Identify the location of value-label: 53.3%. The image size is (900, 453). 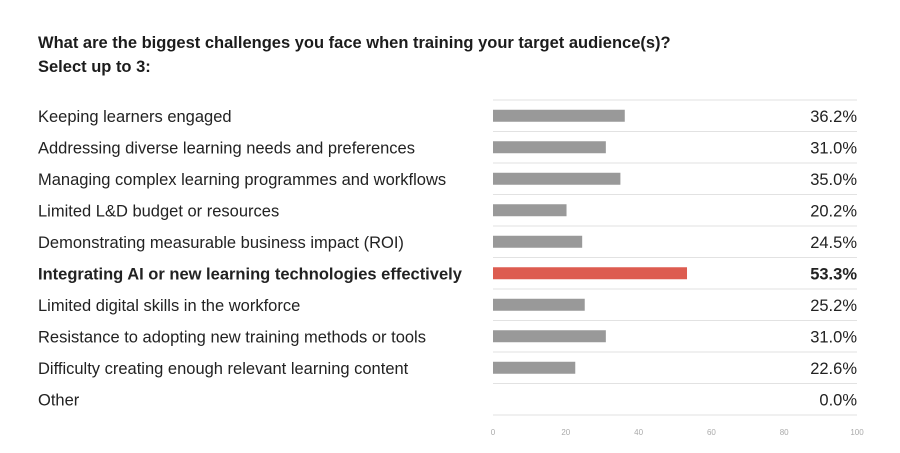
(833, 274).